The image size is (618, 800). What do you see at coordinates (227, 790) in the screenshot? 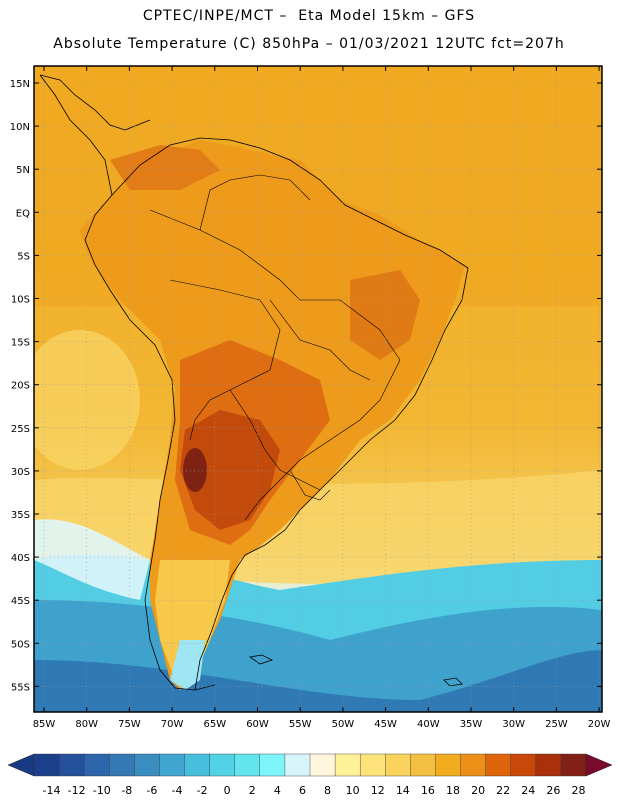
I see `colorbar-label: 0` at bounding box center [227, 790].